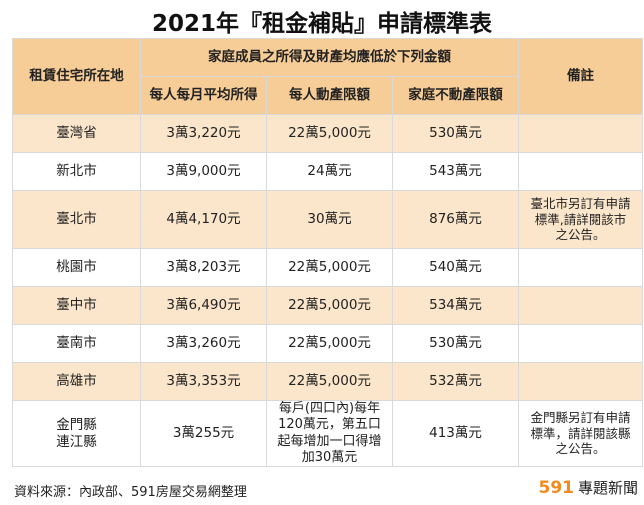  I want to click on cell-location-line: 臺中市, so click(76, 305).